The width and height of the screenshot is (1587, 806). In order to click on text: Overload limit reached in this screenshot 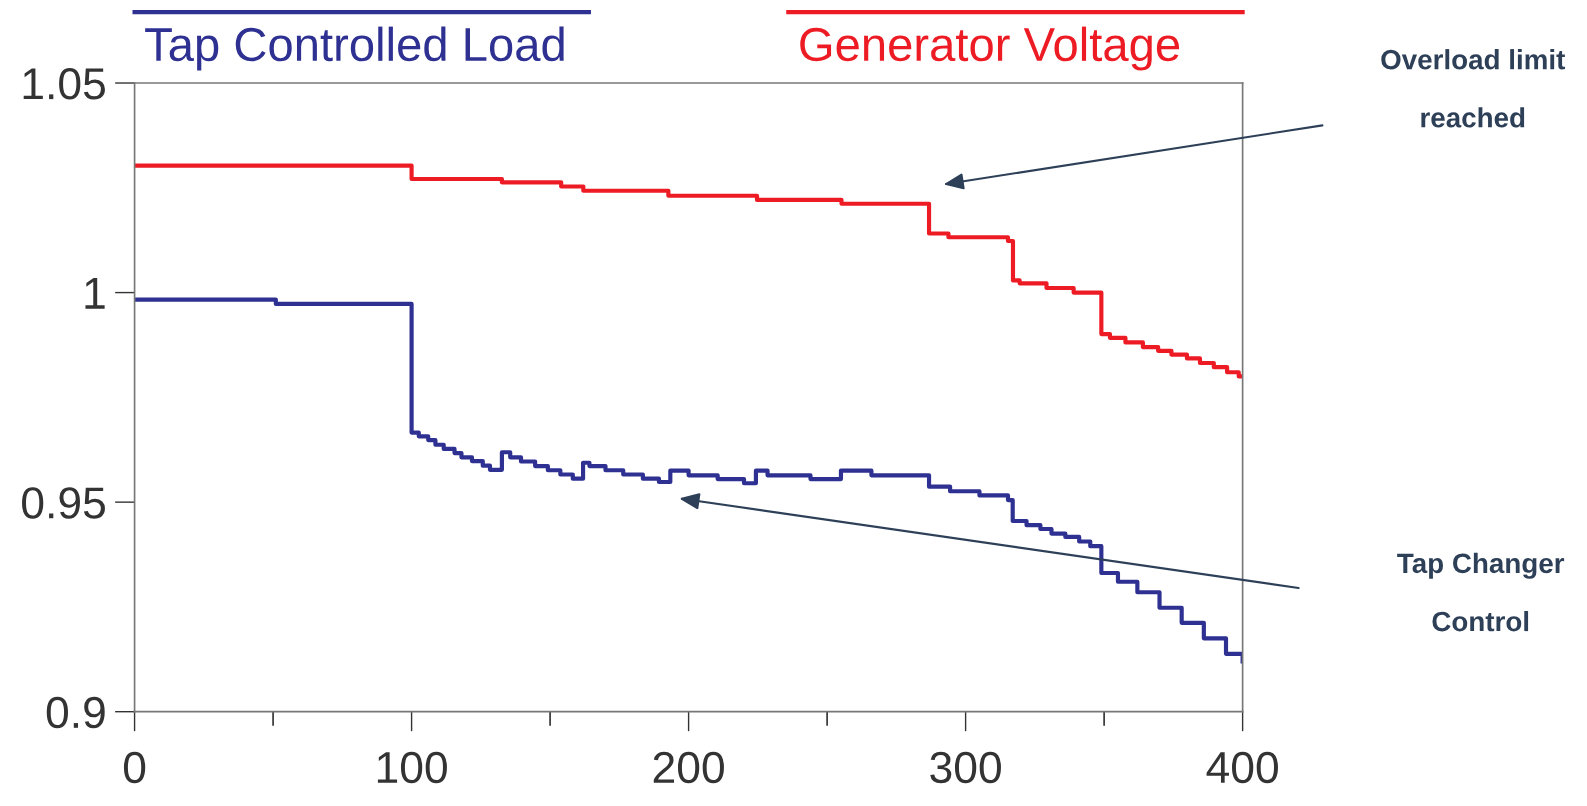, I will do `click(1473, 88)`.